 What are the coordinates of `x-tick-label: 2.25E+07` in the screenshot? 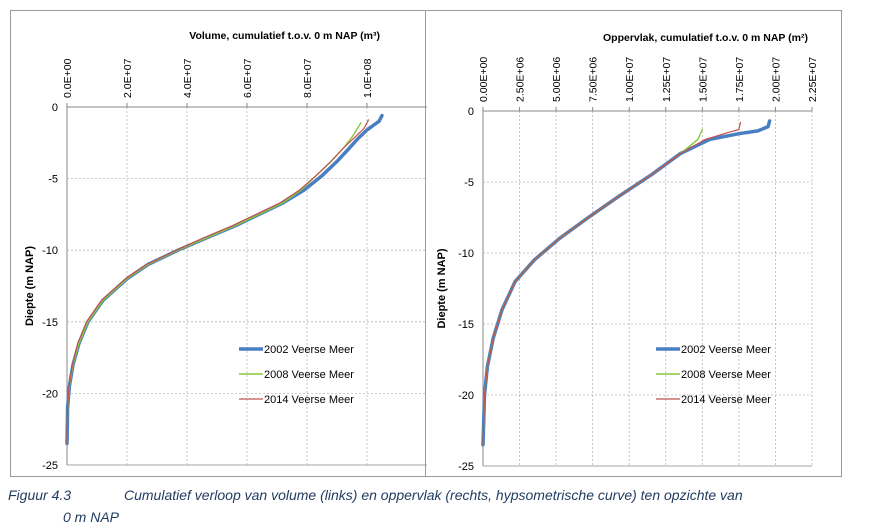 It's located at (813, 79).